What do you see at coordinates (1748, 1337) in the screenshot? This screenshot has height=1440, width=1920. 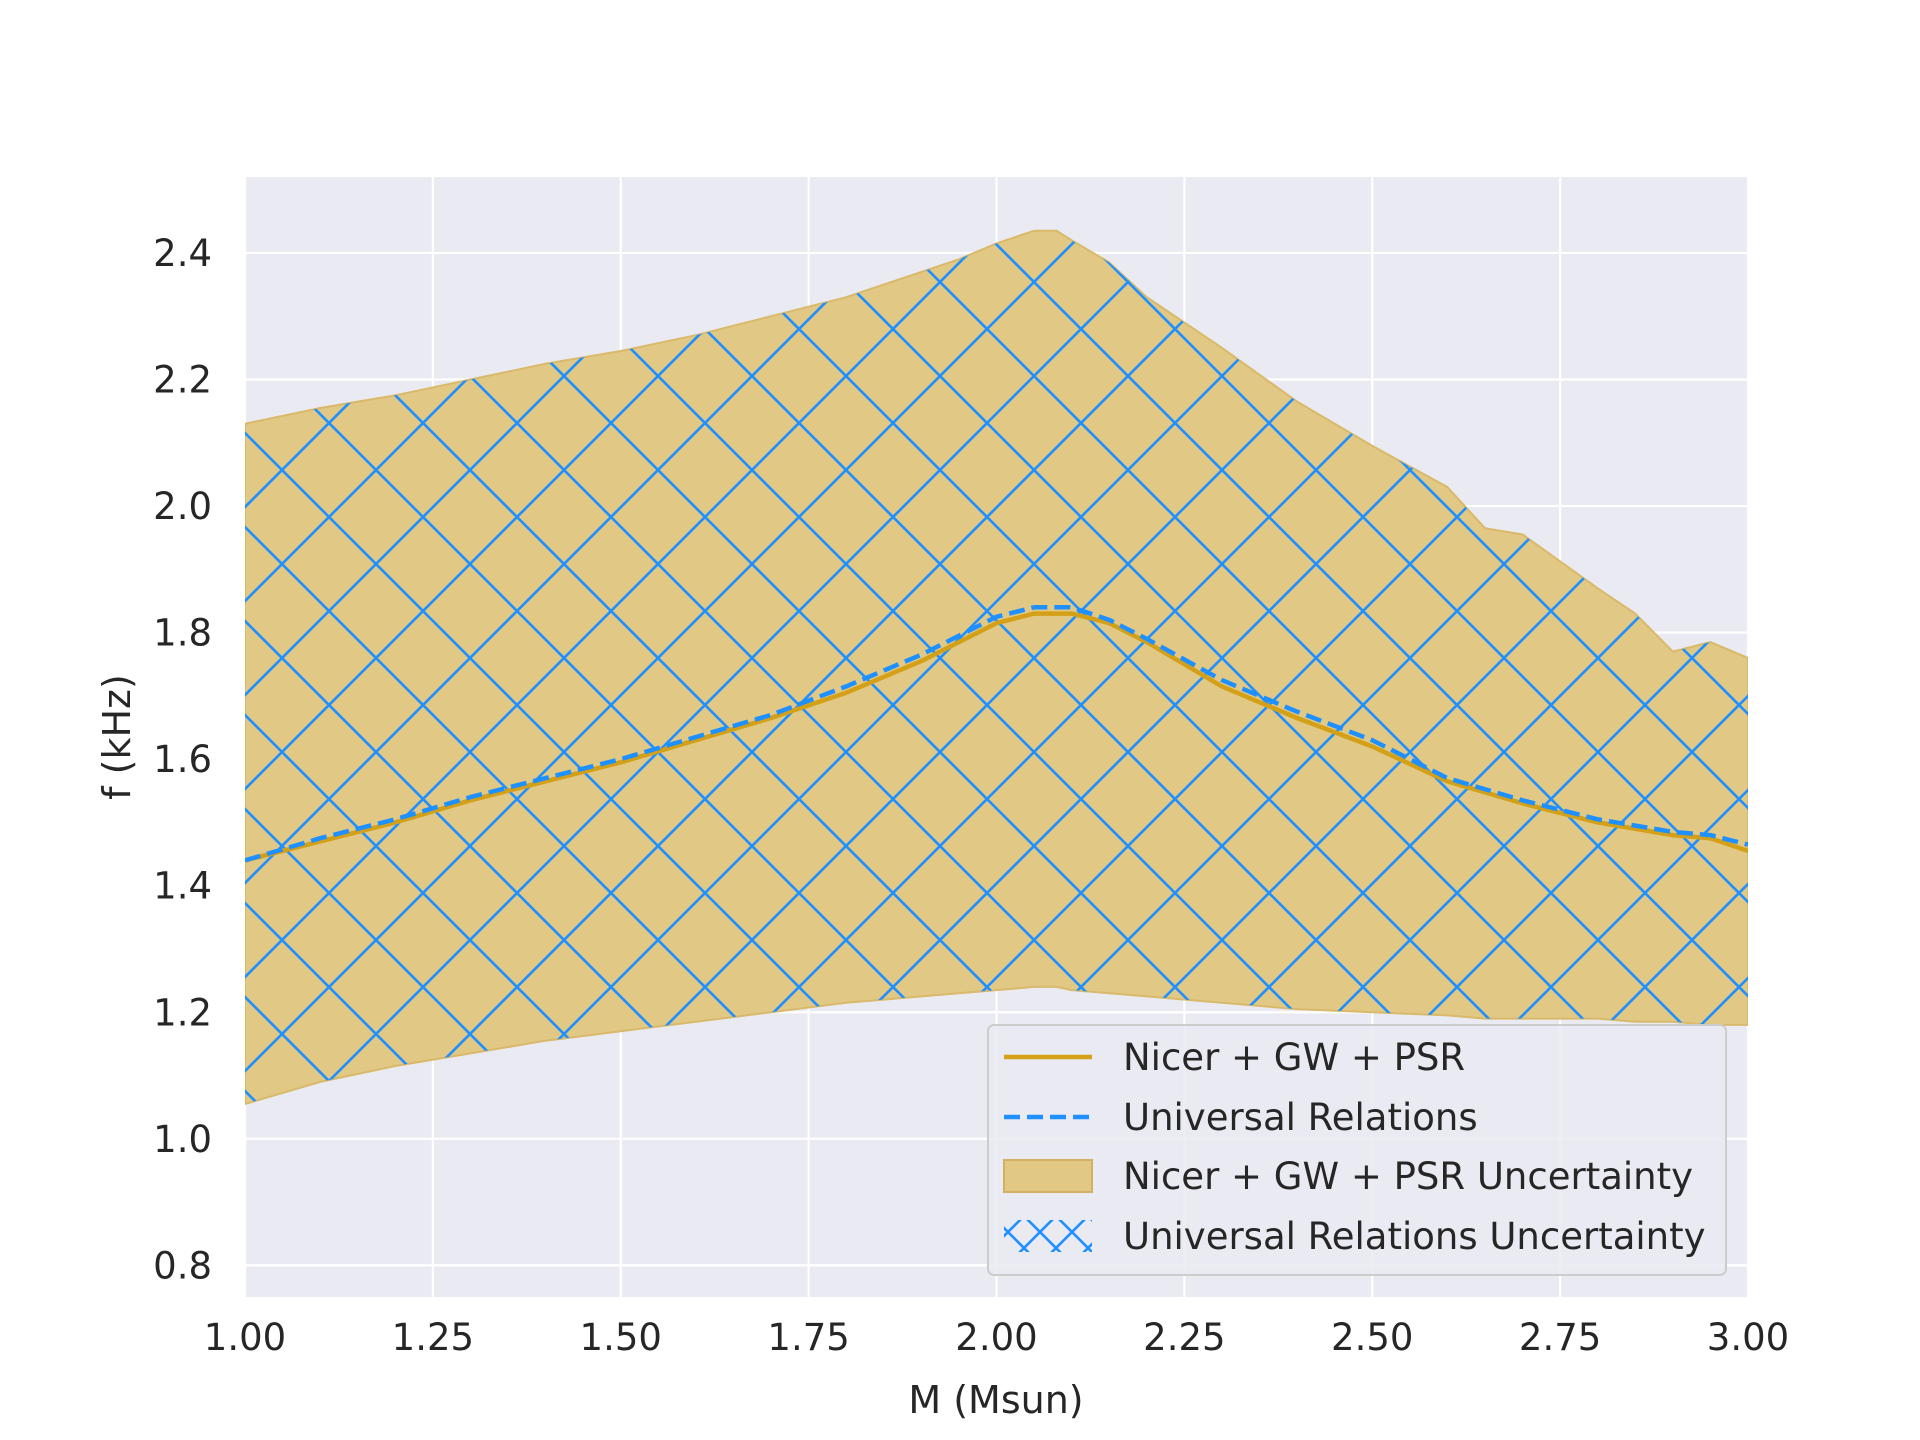 I see `x-tick-label: 3.00` at bounding box center [1748, 1337].